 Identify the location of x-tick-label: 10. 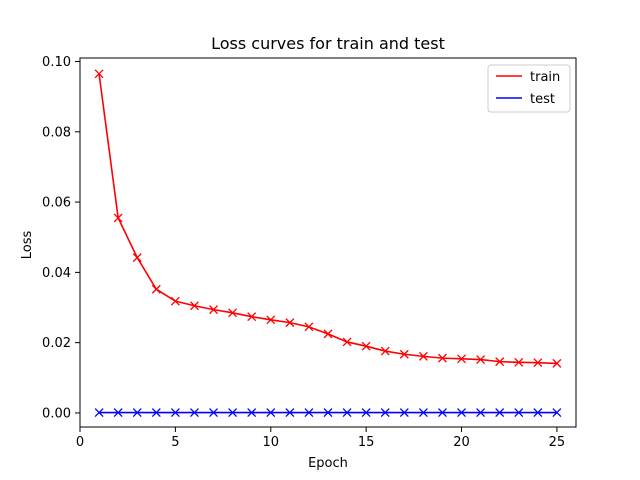
(270, 442).